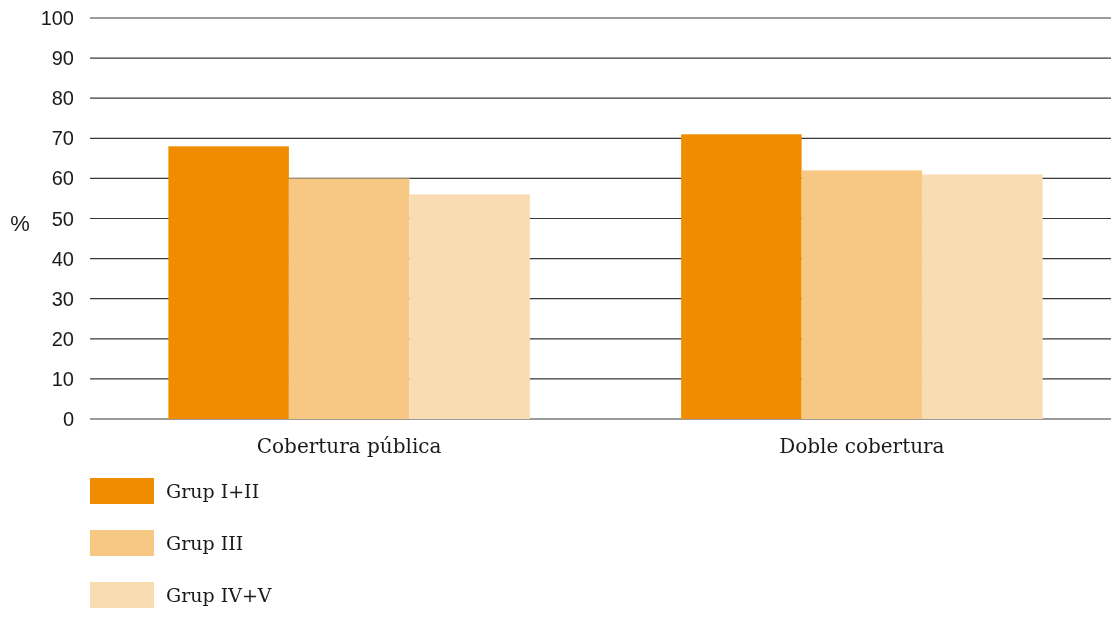  Describe the element at coordinates (205, 542) in the screenshot. I see `legend-label: Grup III` at that location.